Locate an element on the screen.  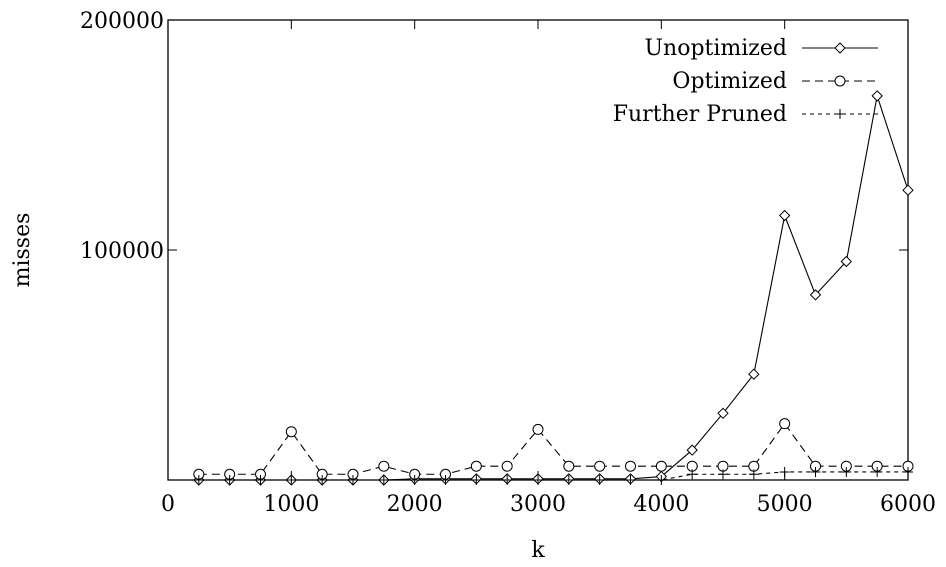
series-further-pruned is located at coordinates (553, 475).